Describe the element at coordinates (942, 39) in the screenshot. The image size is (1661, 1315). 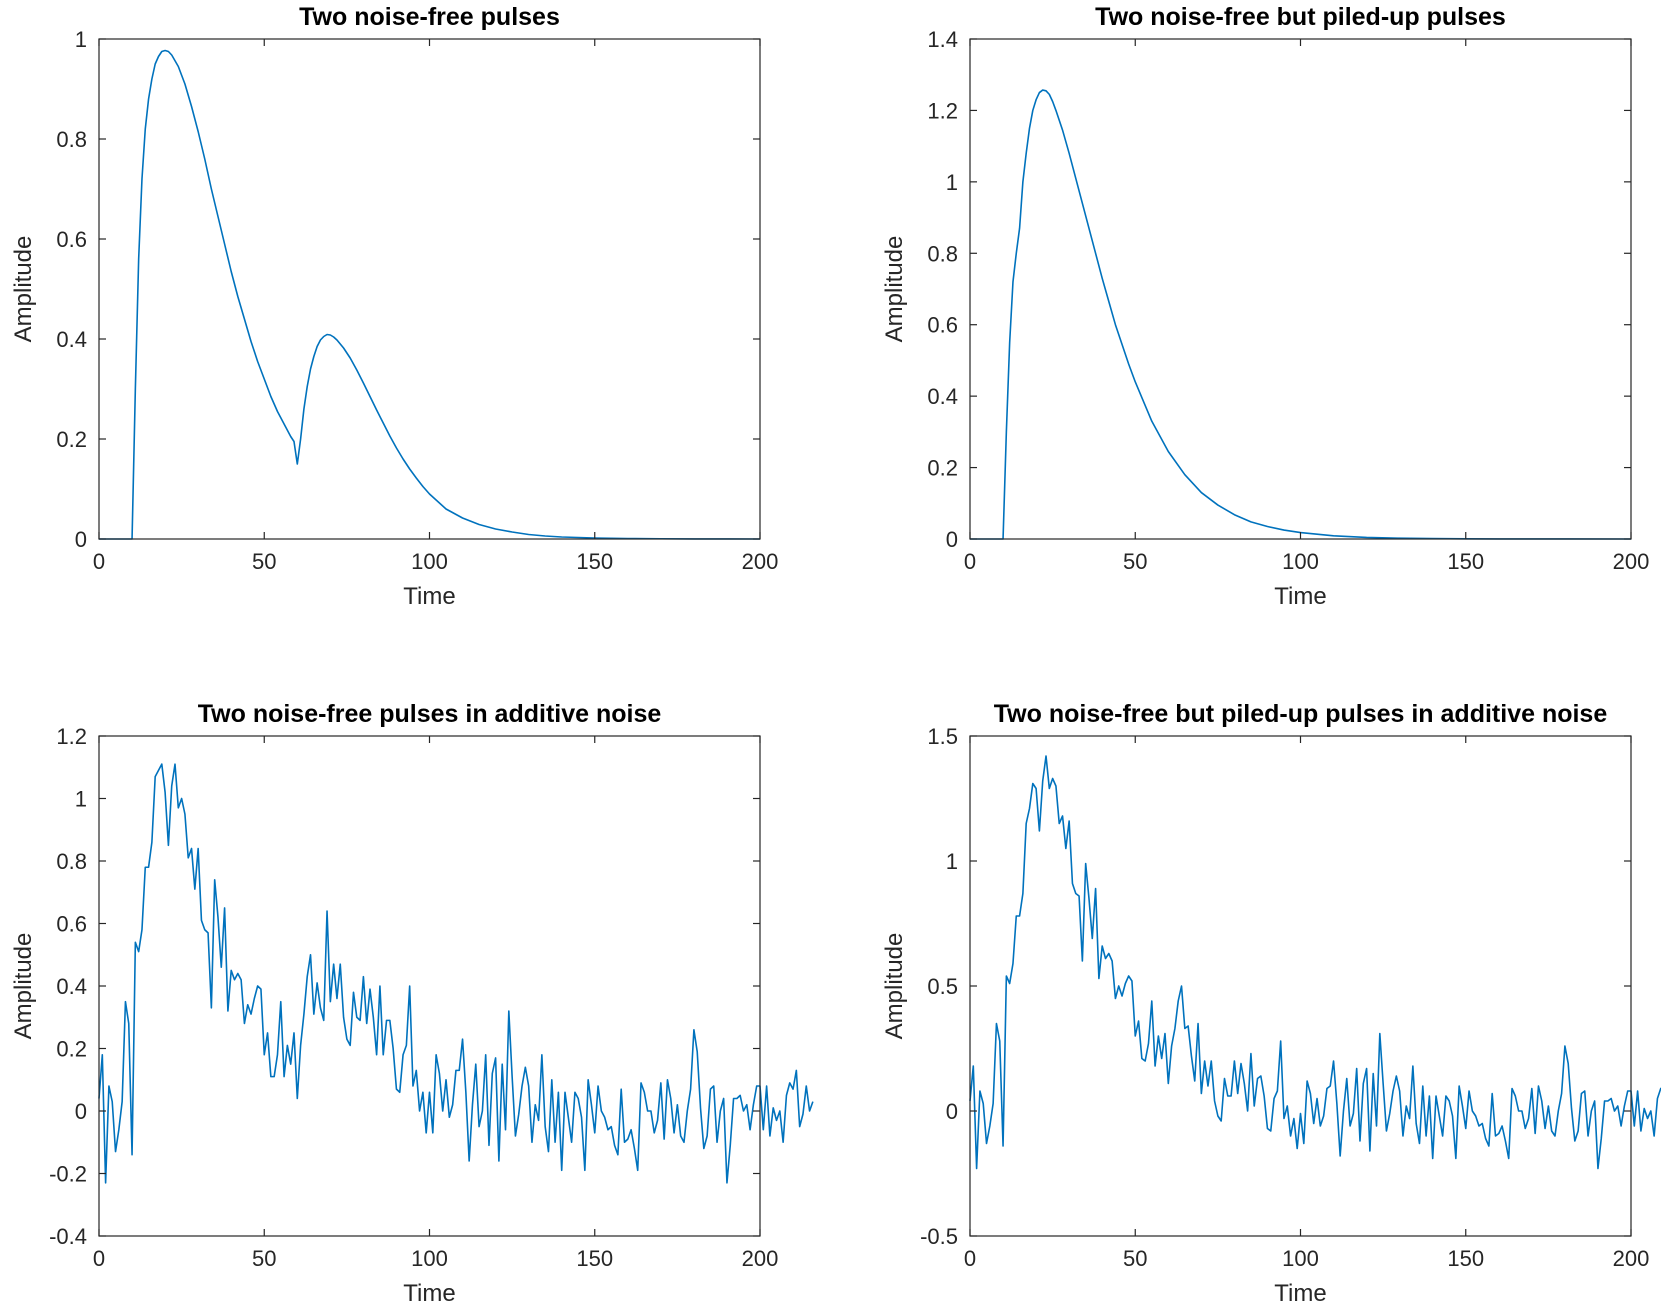
I see `y-tick-label: 1.4` at that location.